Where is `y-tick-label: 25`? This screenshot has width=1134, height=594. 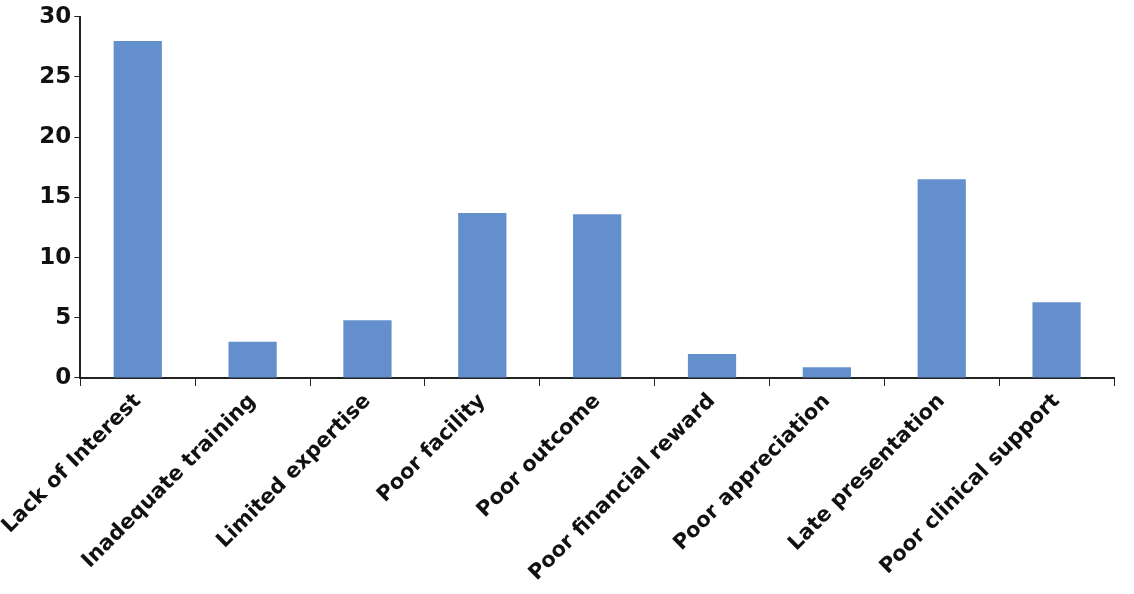
y-tick-label: 25 is located at coordinates (55, 74).